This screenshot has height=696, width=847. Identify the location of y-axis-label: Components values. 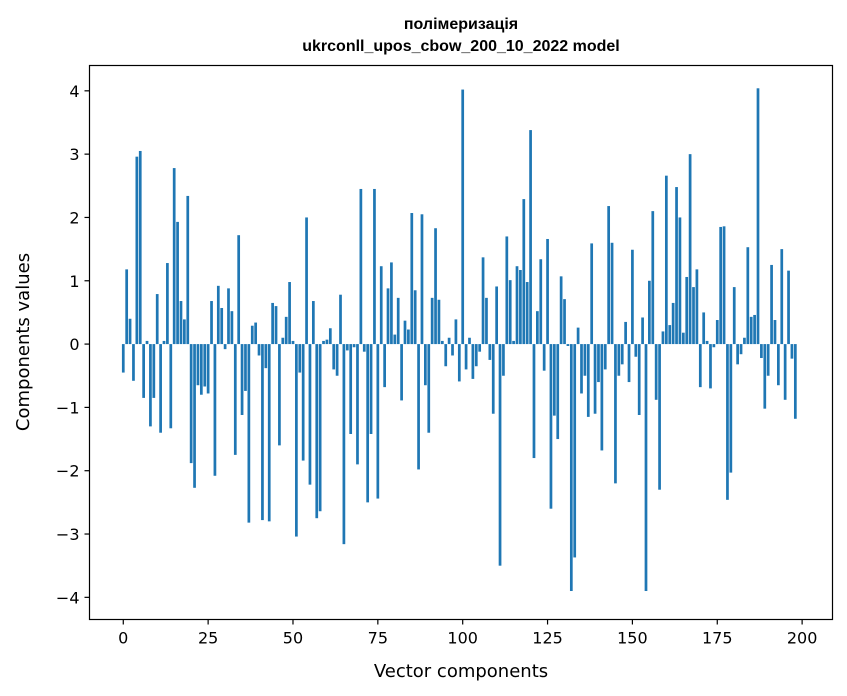
(23, 342).